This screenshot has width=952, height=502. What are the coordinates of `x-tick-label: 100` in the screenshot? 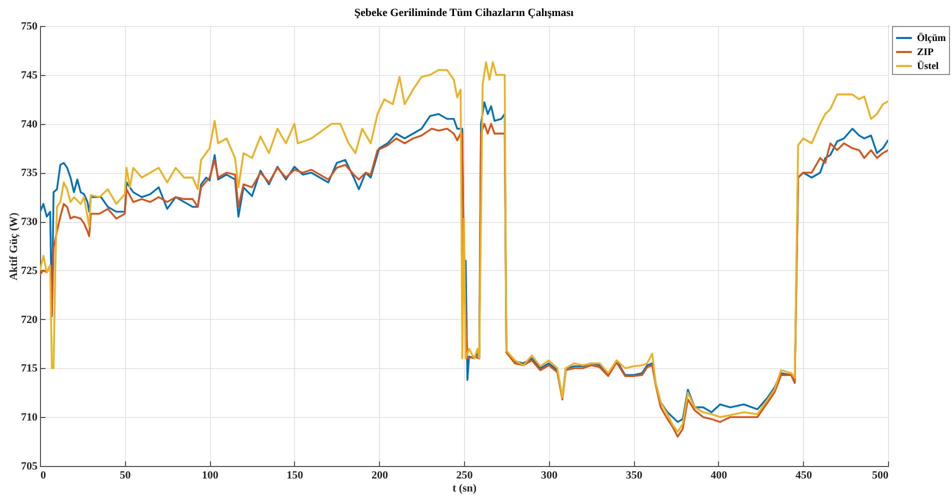 It's located at (210, 476).